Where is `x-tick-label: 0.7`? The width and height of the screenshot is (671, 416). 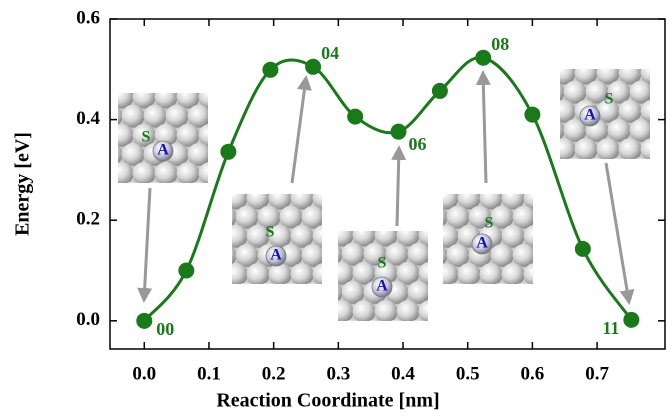 x-tick-label: 0.7 is located at coordinates (597, 373).